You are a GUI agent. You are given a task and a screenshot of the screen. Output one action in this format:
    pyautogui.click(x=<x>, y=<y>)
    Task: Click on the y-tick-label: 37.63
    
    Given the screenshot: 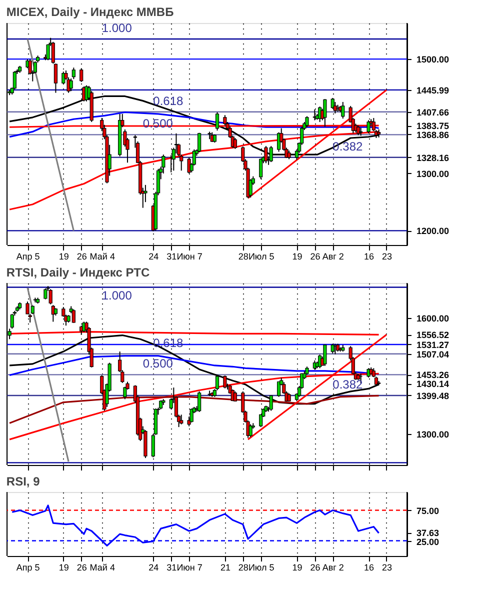 What is the action you would take?
    pyautogui.click(x=428, y=533)
    